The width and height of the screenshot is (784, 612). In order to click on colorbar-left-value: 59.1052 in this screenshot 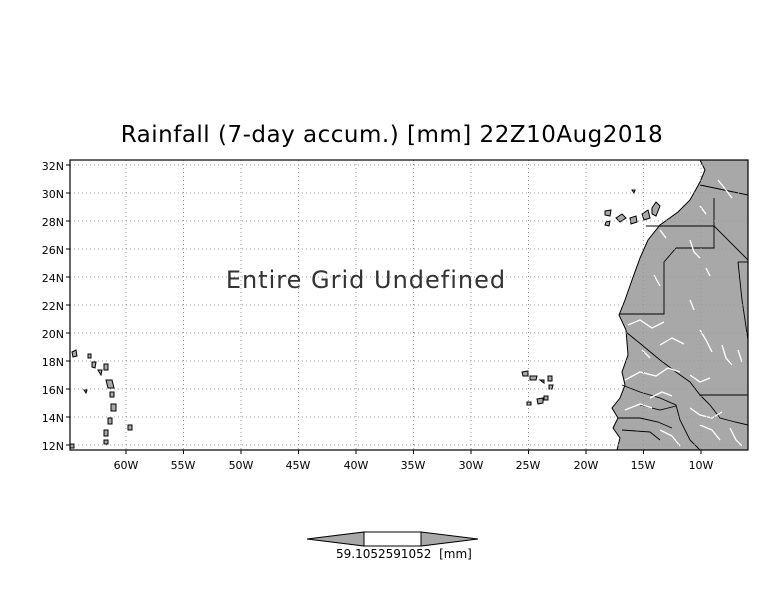, I will do `click(361, 554)`.